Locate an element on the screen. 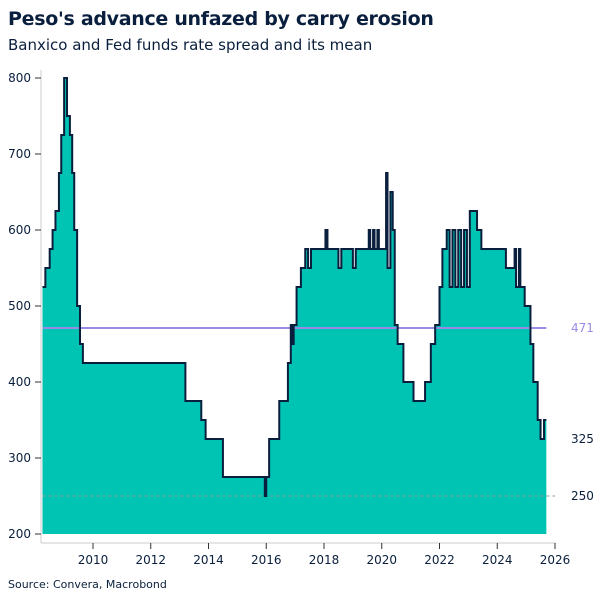  x-tick-label: 2022 is located at coordinates (439, 560).